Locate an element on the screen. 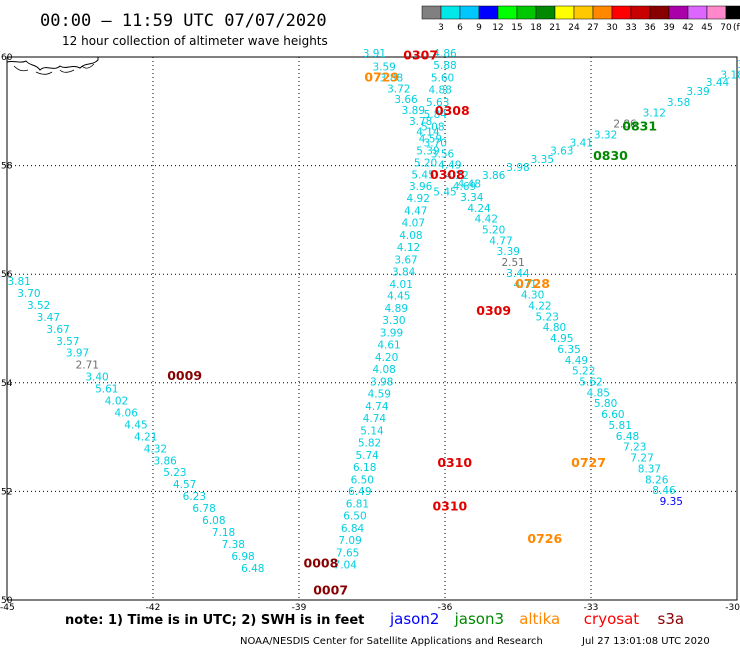 This screenshot has height=650, width=740. swh-value: 5.45 is located at coordinates (444, 192).